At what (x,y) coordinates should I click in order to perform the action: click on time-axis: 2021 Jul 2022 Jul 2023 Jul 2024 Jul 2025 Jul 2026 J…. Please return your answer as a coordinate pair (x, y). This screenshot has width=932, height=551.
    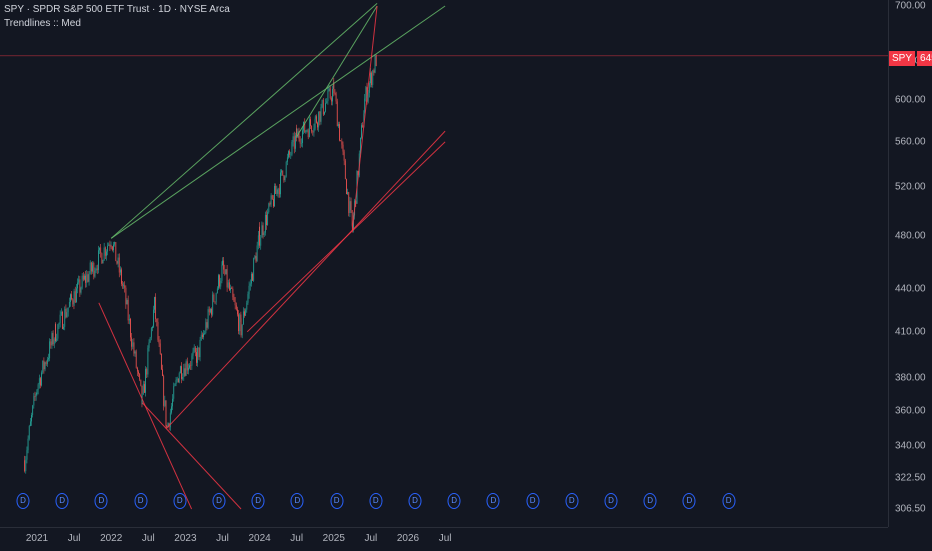
    Looking at the image, I should click on (444, 539).